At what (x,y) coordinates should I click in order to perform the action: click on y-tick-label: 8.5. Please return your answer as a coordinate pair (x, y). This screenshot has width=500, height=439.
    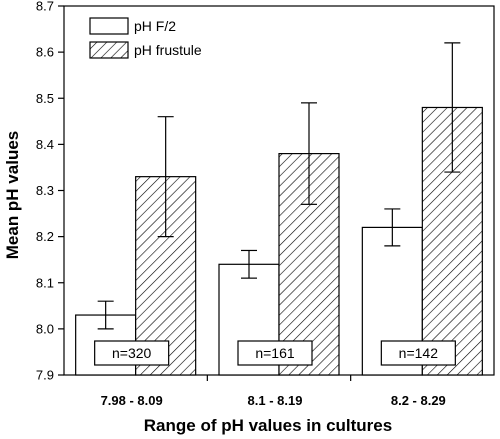
    Looking at the image, I should click on (45, 98).